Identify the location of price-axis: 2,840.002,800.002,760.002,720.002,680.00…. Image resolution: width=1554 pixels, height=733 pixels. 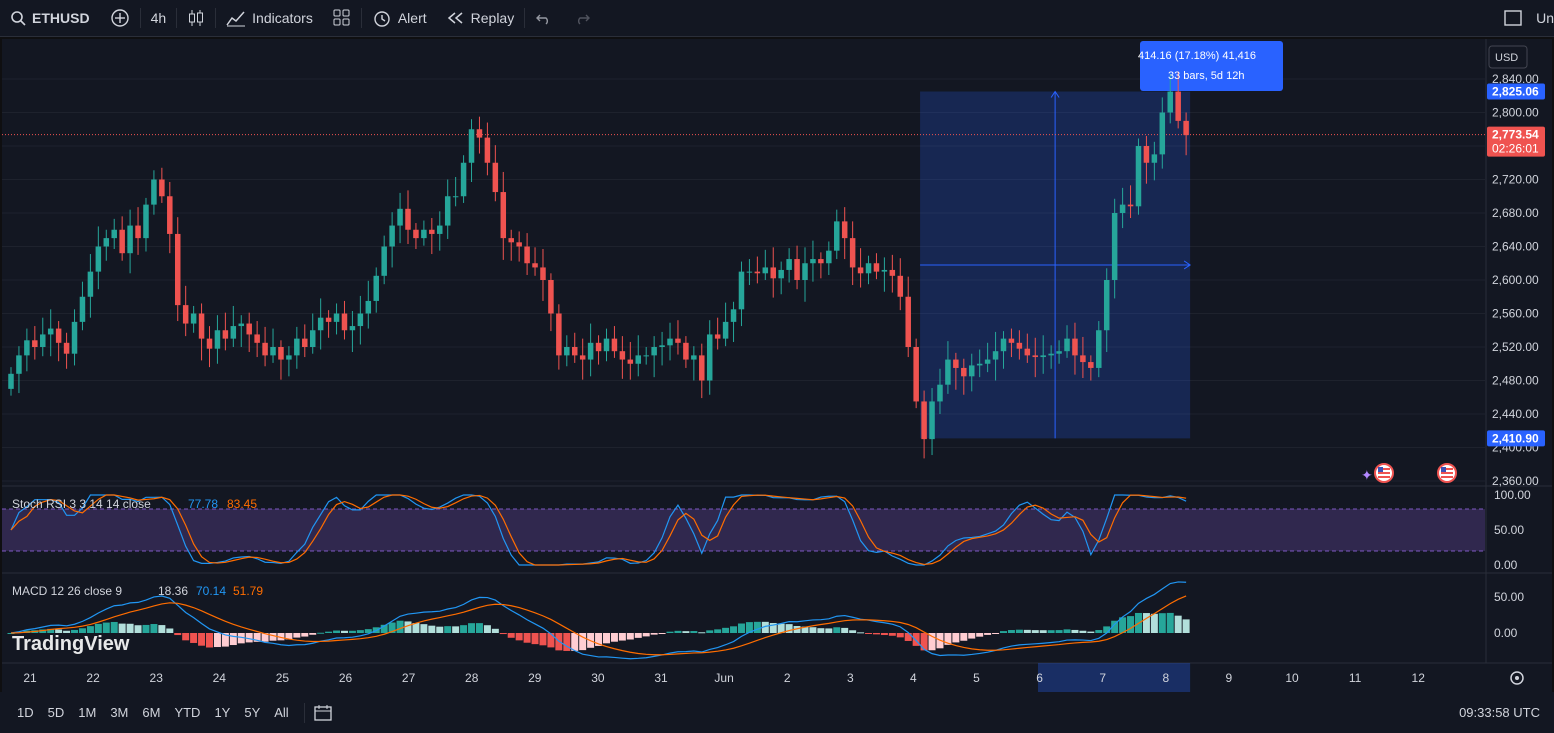
(1516, 342).